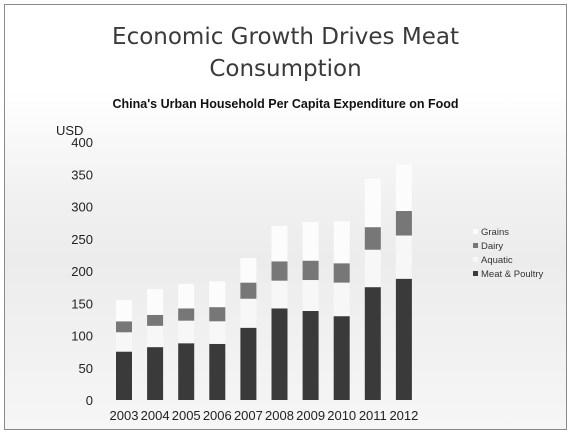  I want to click on bar-segment-meat-poultry-2008, so click(279, 354).